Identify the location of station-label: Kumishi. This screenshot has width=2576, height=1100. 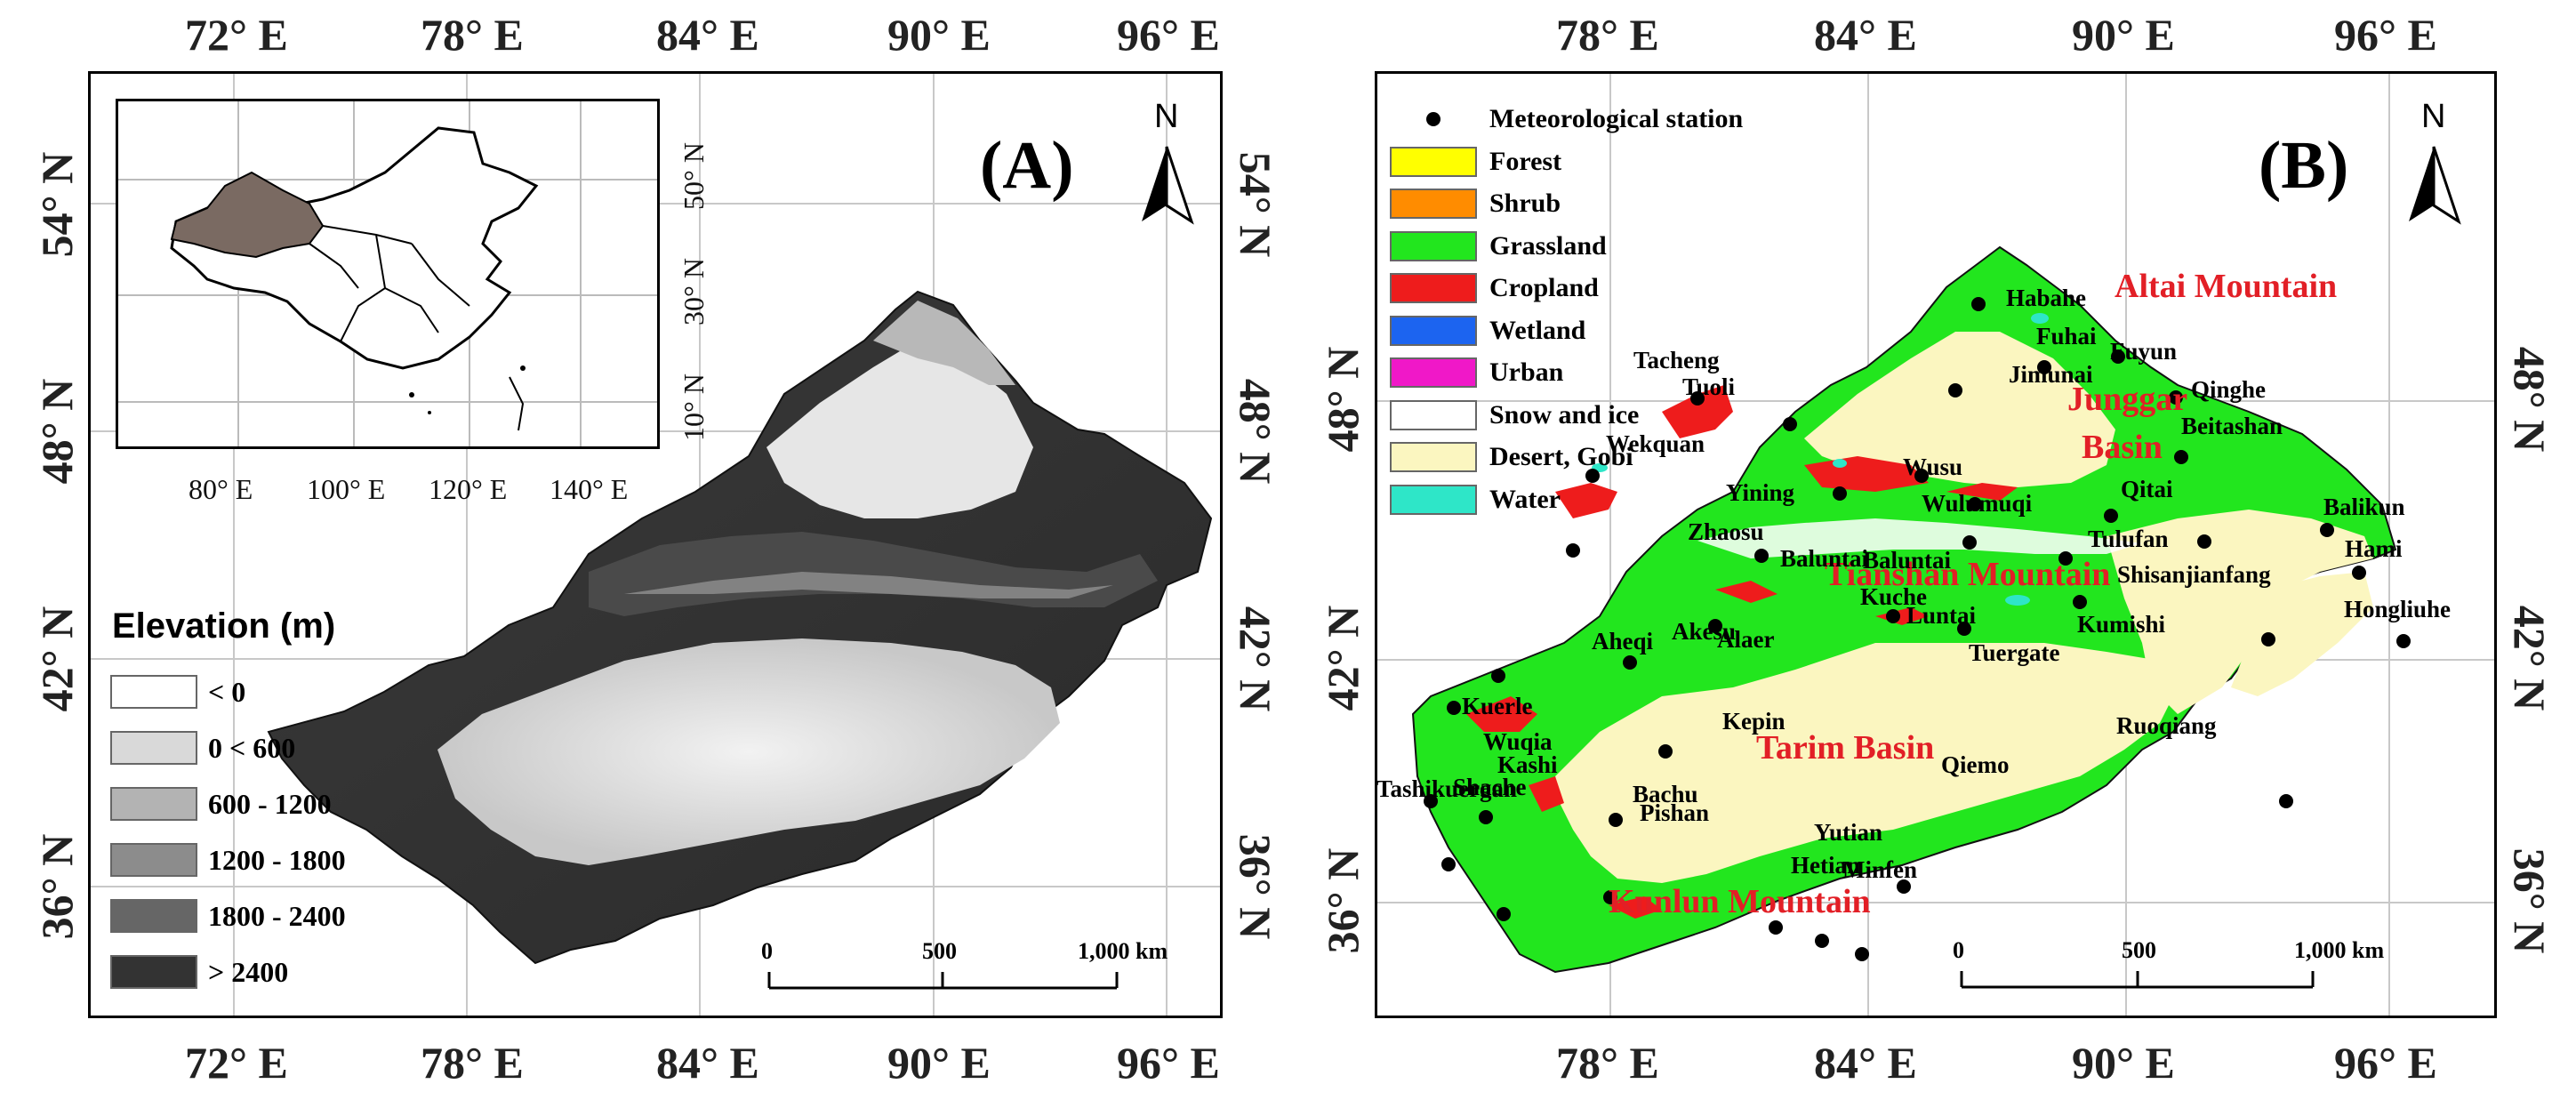
(2121, 624).